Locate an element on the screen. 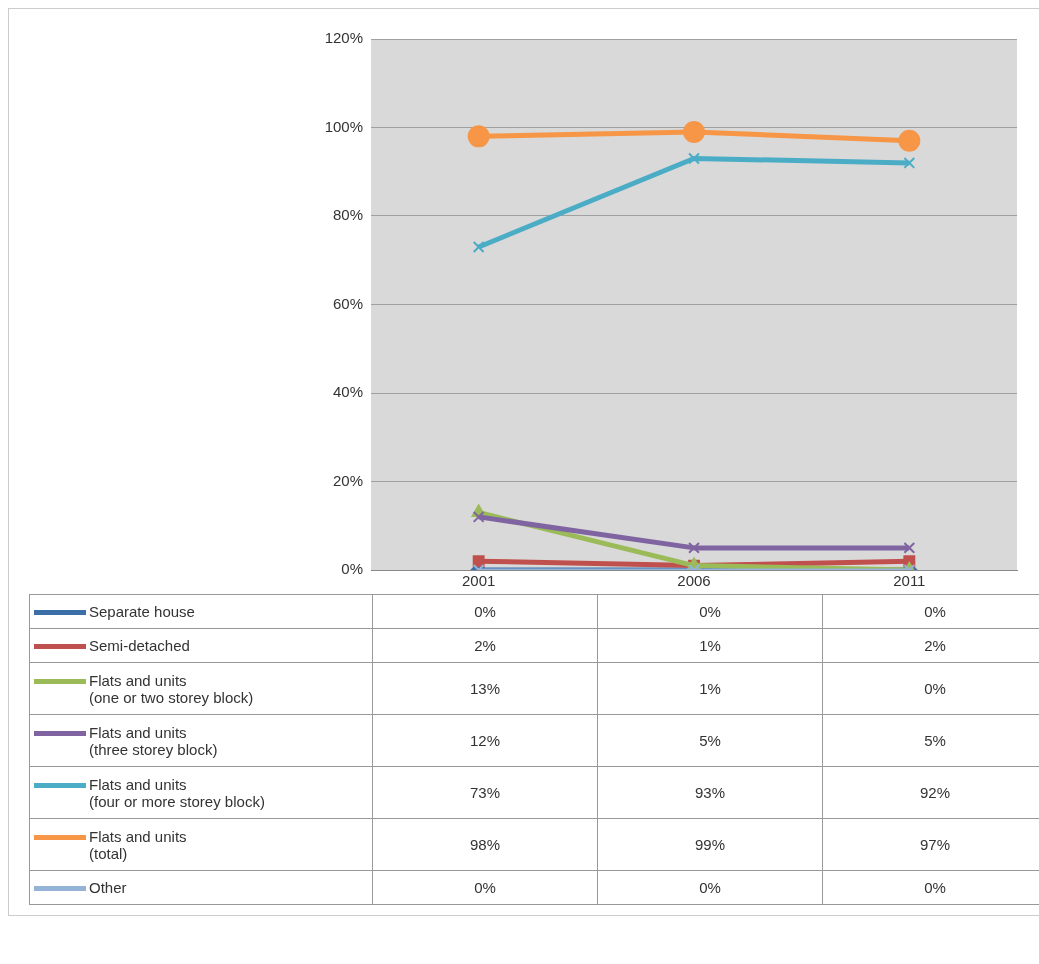 This screenshot has width=1039, height=964. y-tick-label: 60% is located at coordinates (347, 303).